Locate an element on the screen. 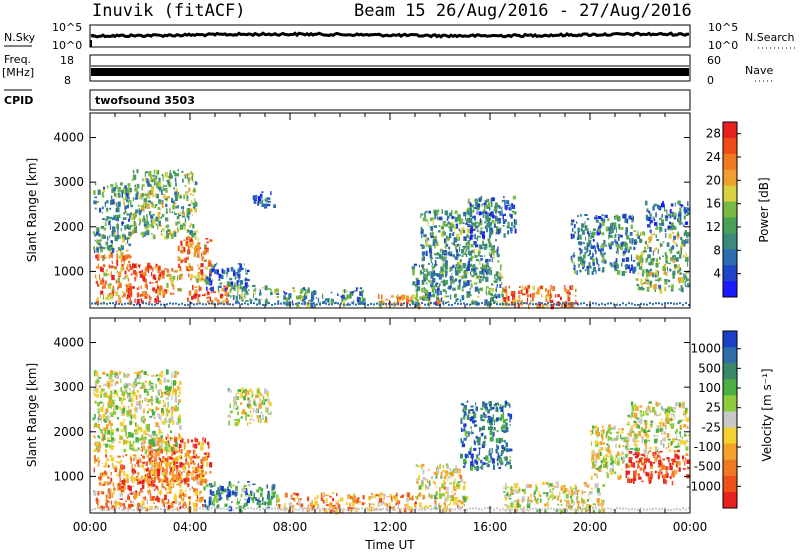  nave-band is located at coordinates (390, 72).